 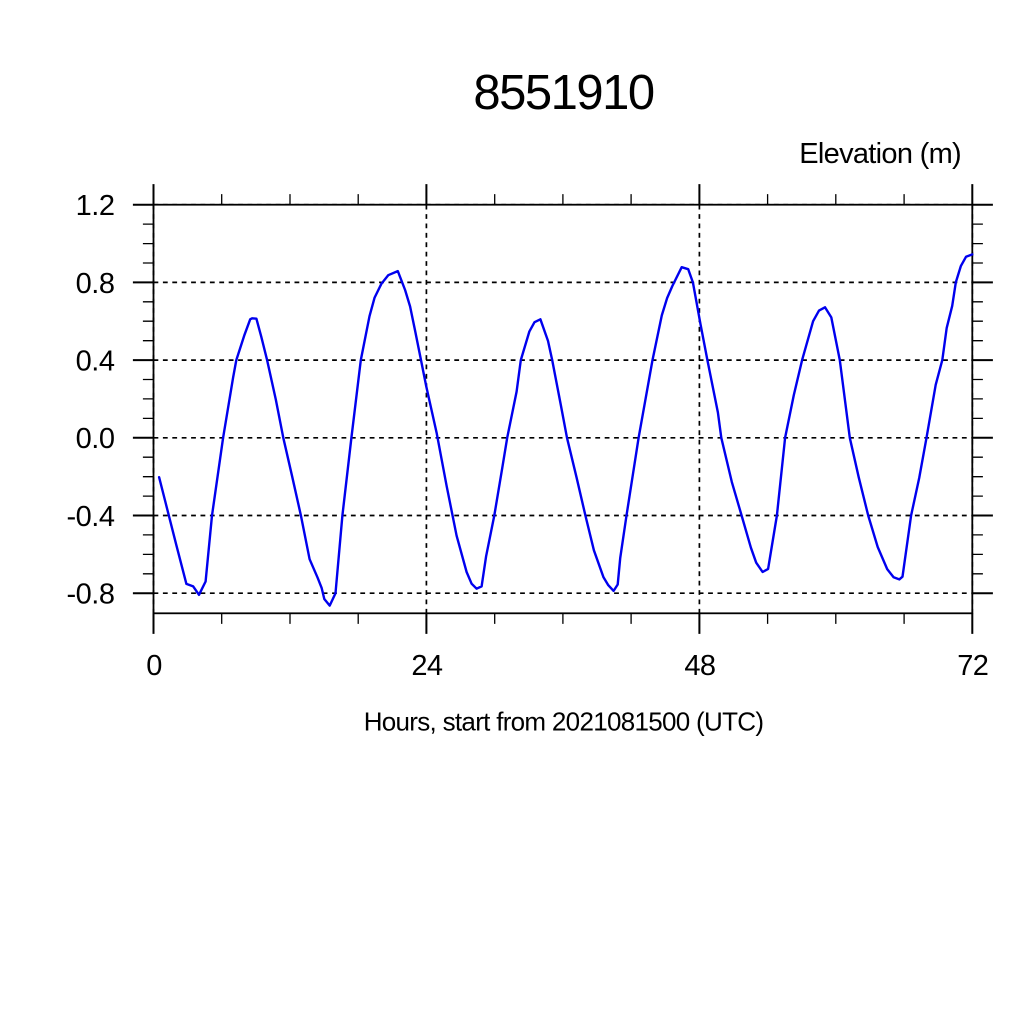 What do you see at coordinates (95, 362) in the screenshot?
I see `svg-text: 0.4` at bounding box center [95, 362].